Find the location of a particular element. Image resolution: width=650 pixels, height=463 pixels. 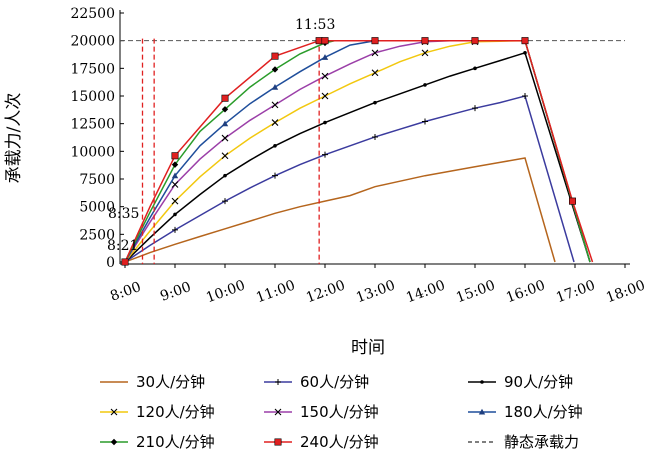

legend-item: 180人/分钟 is located at coordinates (525, 412).